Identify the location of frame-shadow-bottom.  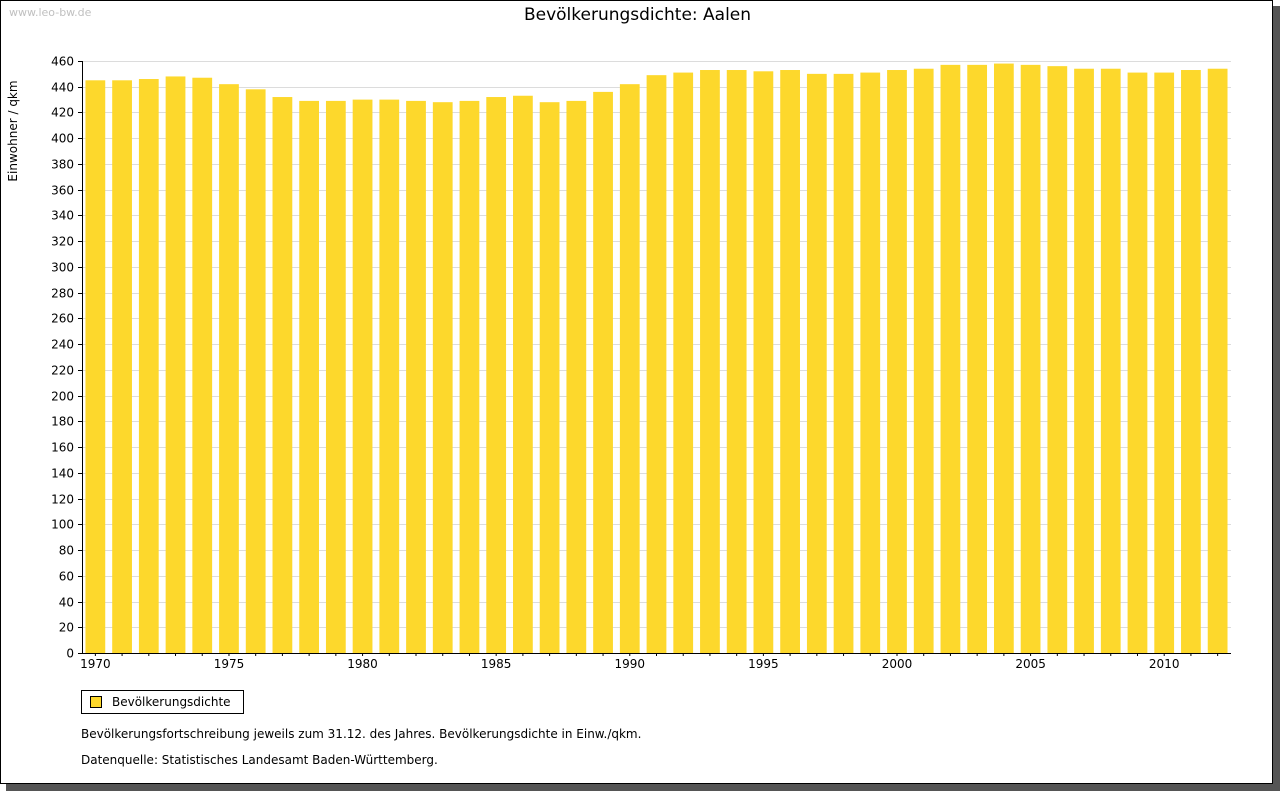
(643, 787).